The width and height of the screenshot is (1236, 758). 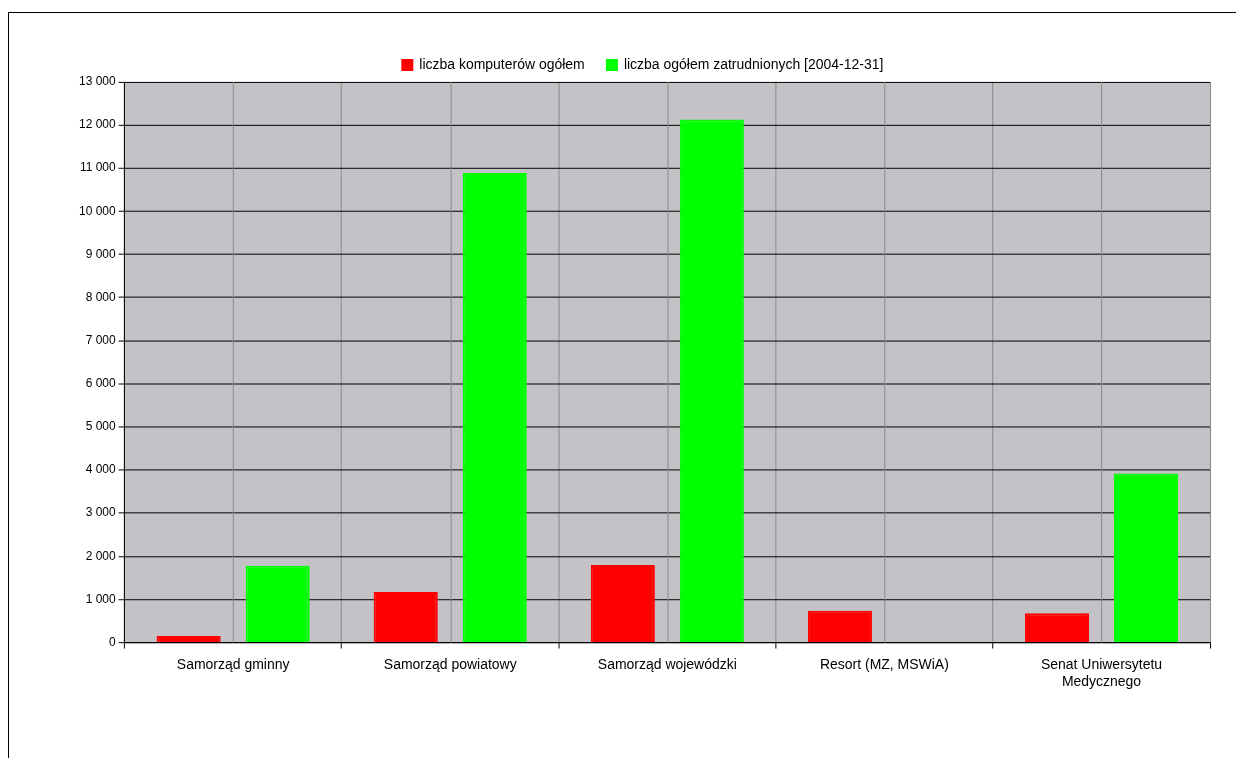 I want to click on y-tick-label: 8 000, so click(x=100, y=296).